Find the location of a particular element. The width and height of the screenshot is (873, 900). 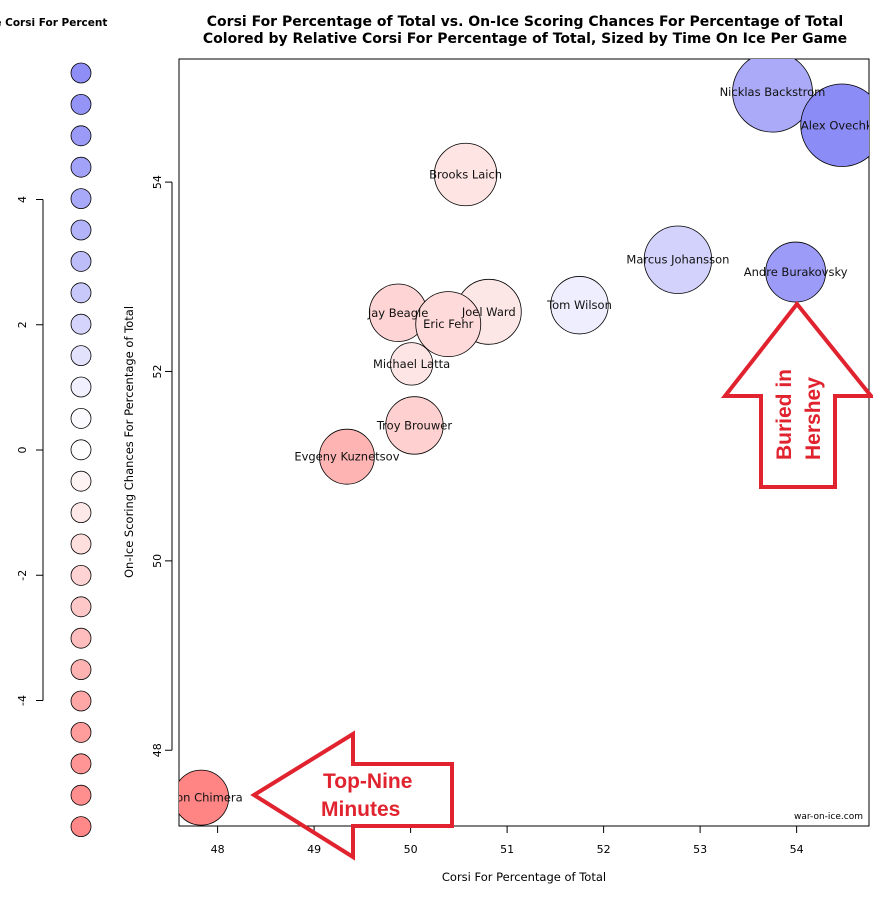

point-label: Evgeny Kuznetsov is located at coordinates (346, 457).